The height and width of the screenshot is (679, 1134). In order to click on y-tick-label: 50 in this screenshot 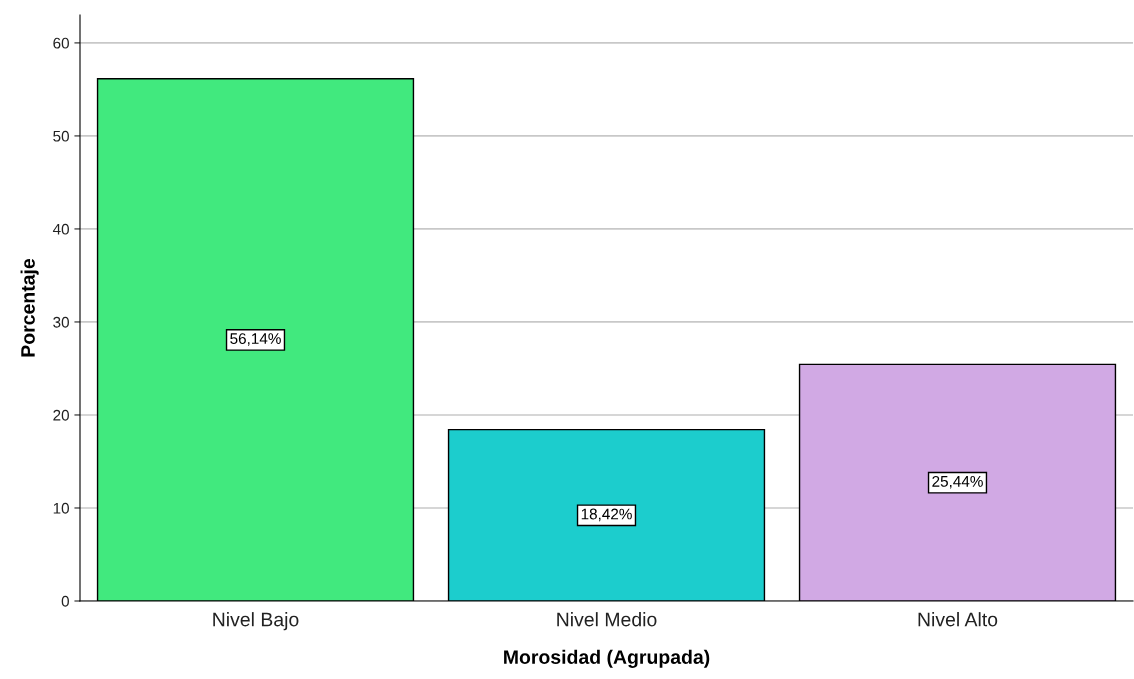, I will do `click(61, 136)`.